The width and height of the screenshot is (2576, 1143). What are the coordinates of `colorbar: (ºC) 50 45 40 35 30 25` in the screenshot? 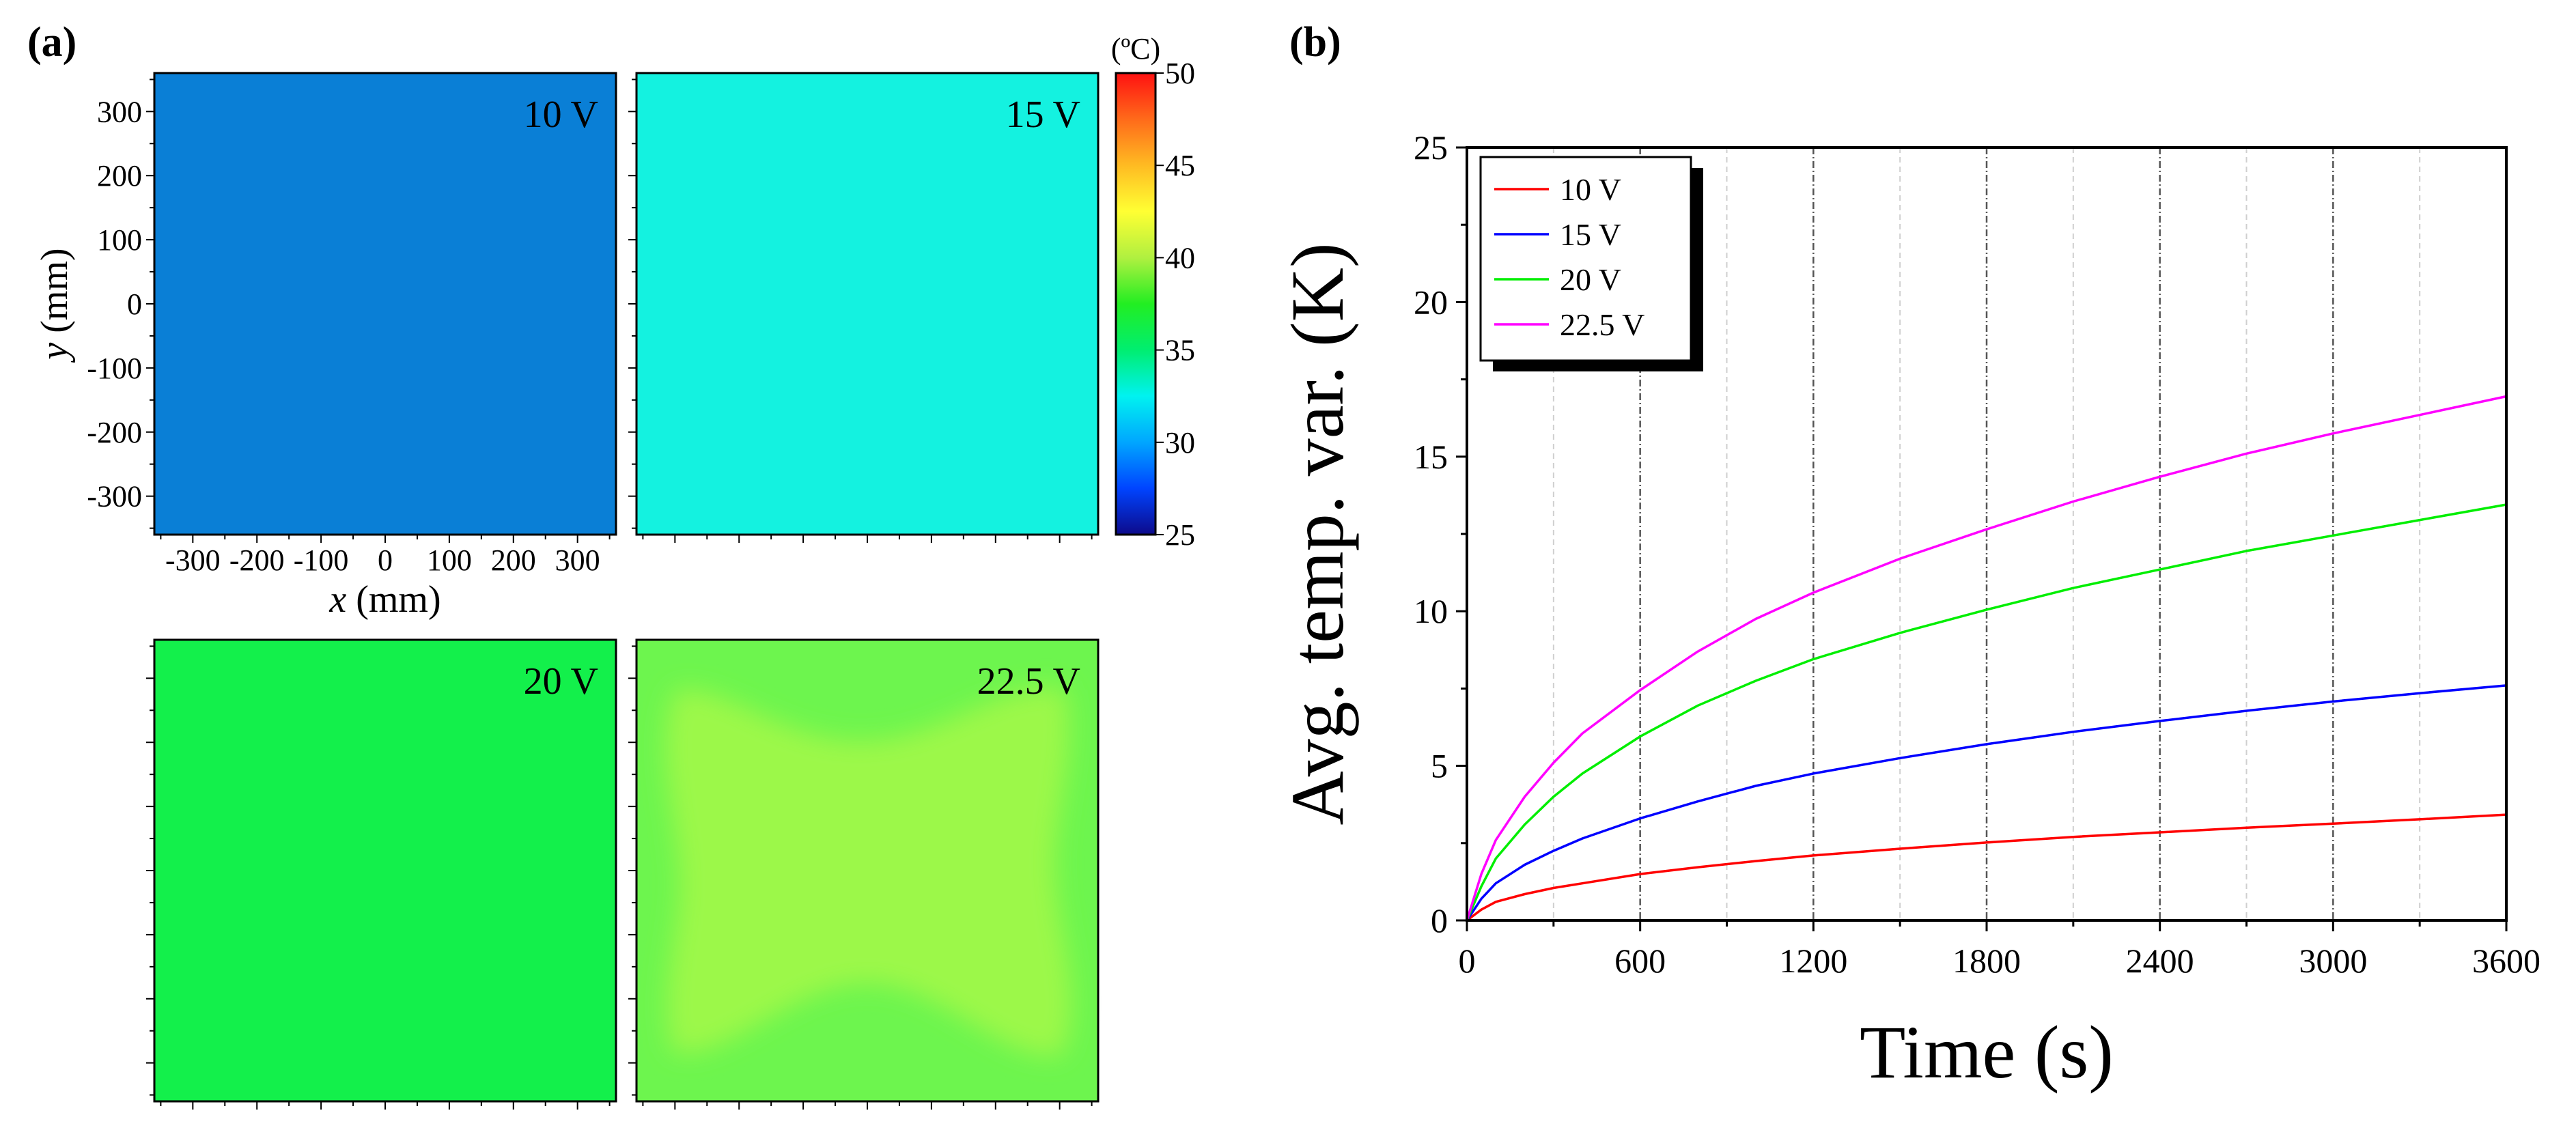 It's located at (1153, 292).